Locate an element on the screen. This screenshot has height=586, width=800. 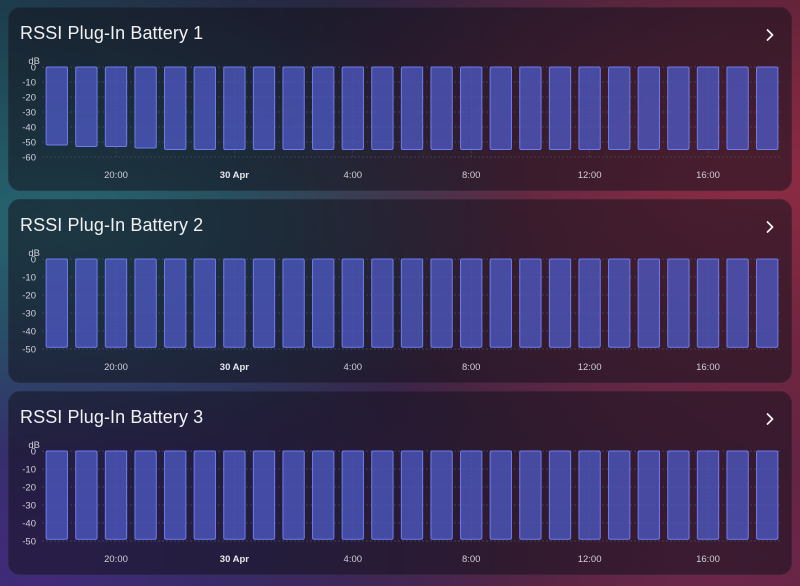
card-title: RSSI Plug-In Battery 3 is located at coordinates (112, 417).